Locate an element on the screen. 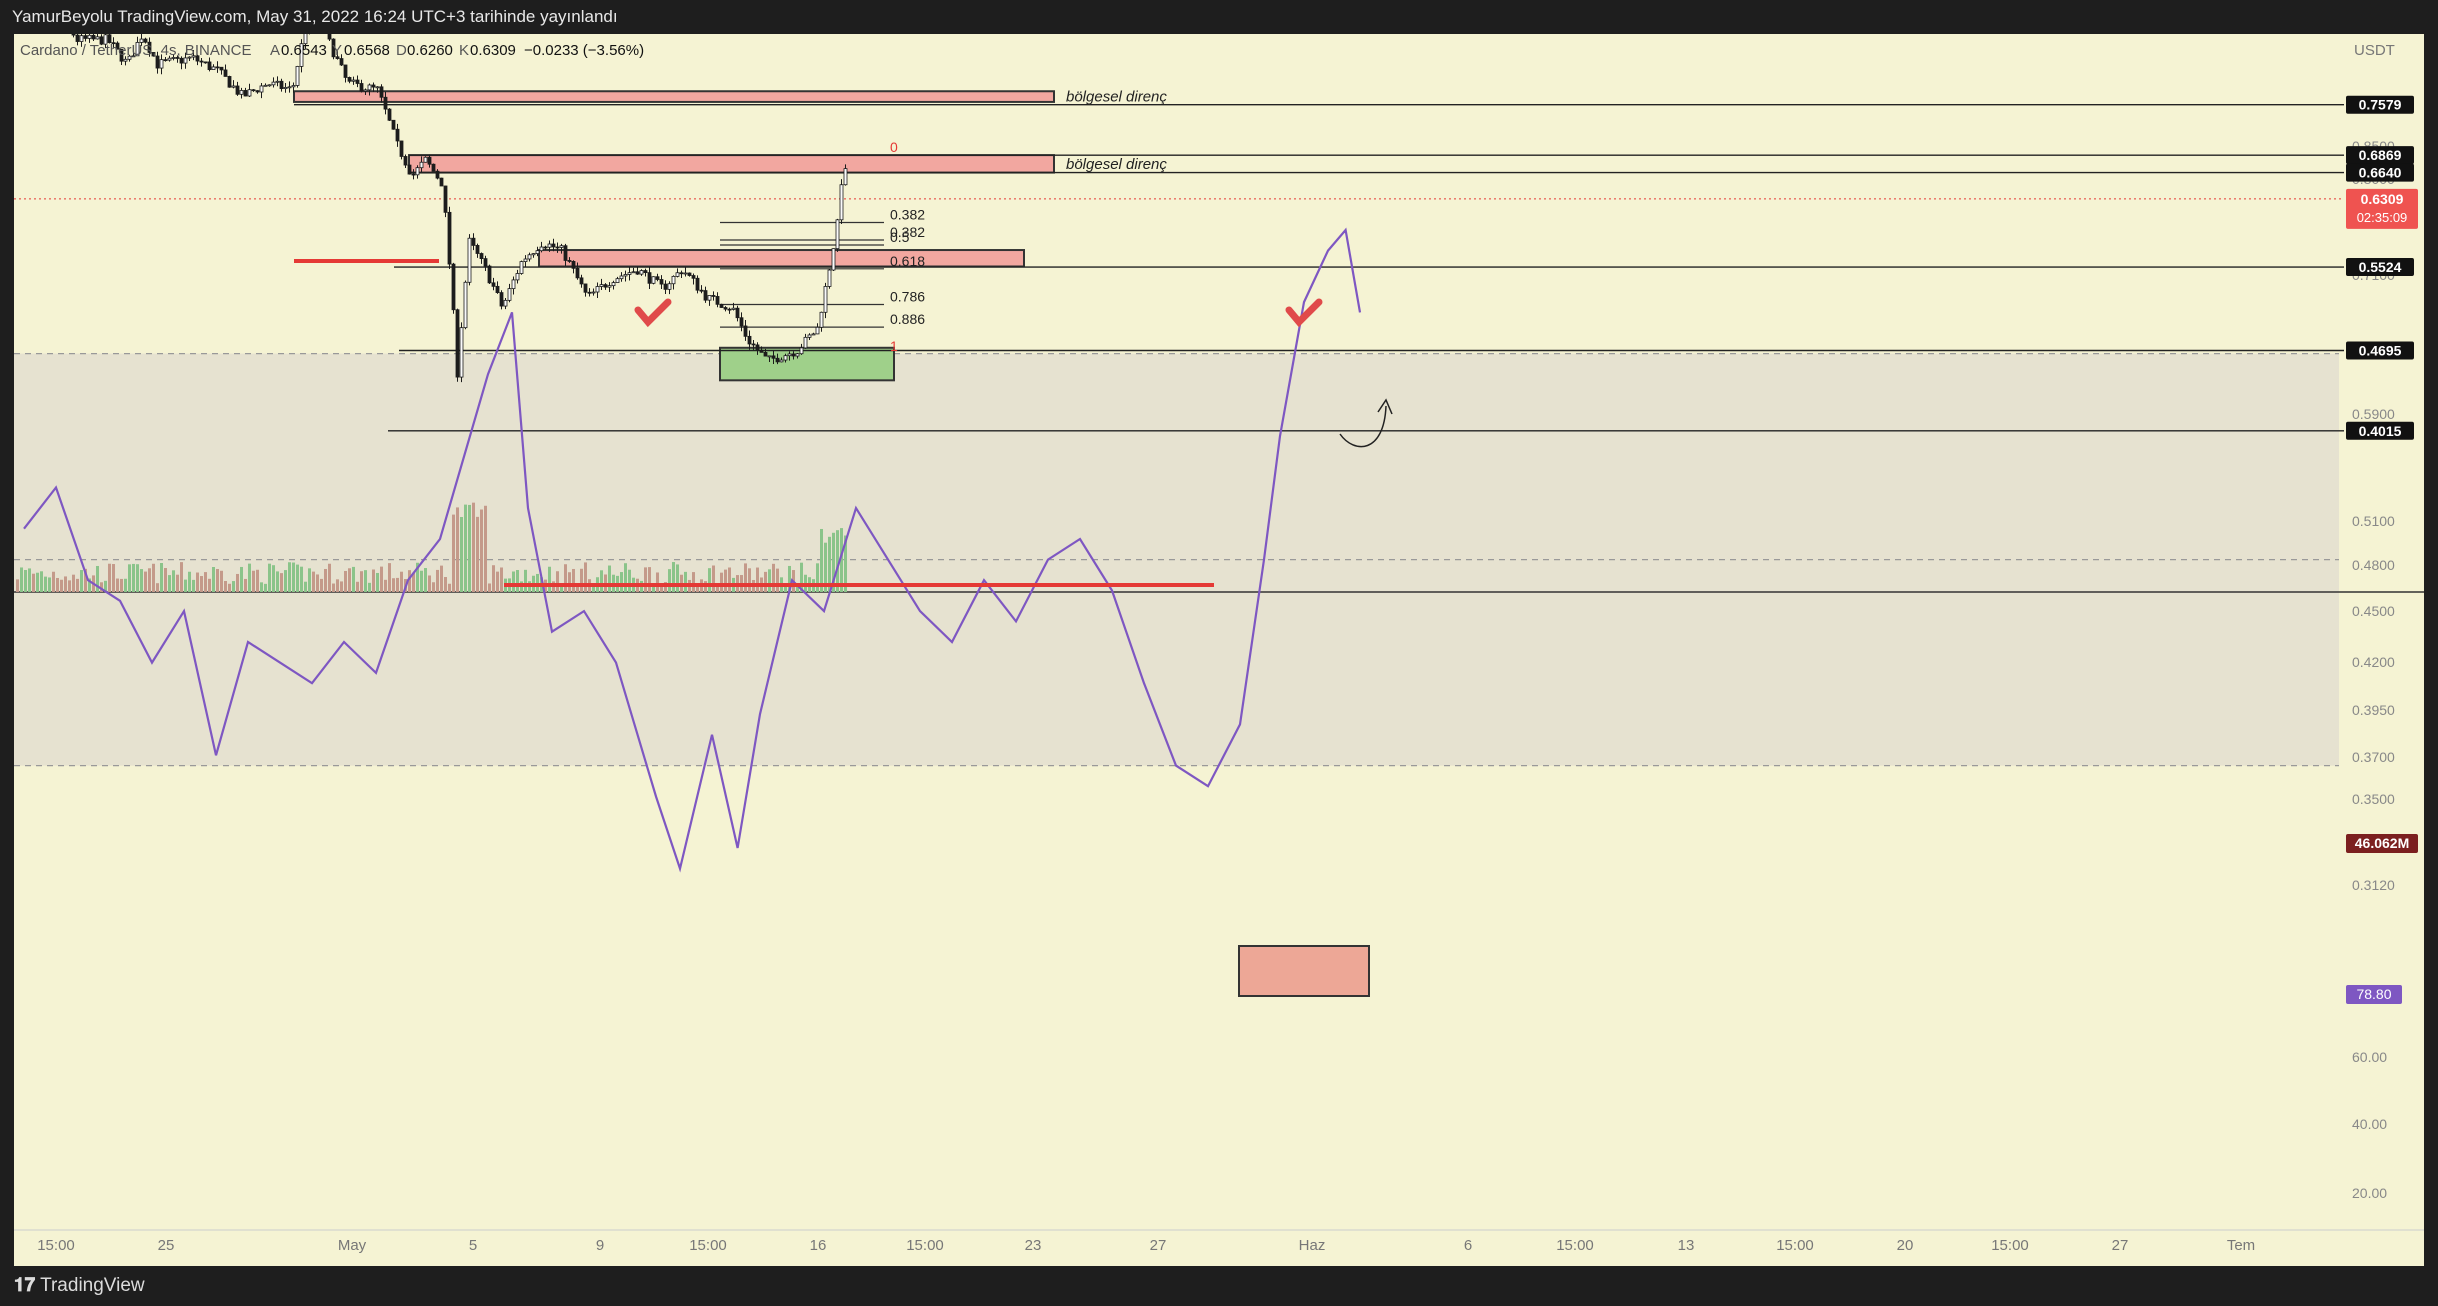  ohlc-low: 0.6260 is located at coordinates (430, 50).